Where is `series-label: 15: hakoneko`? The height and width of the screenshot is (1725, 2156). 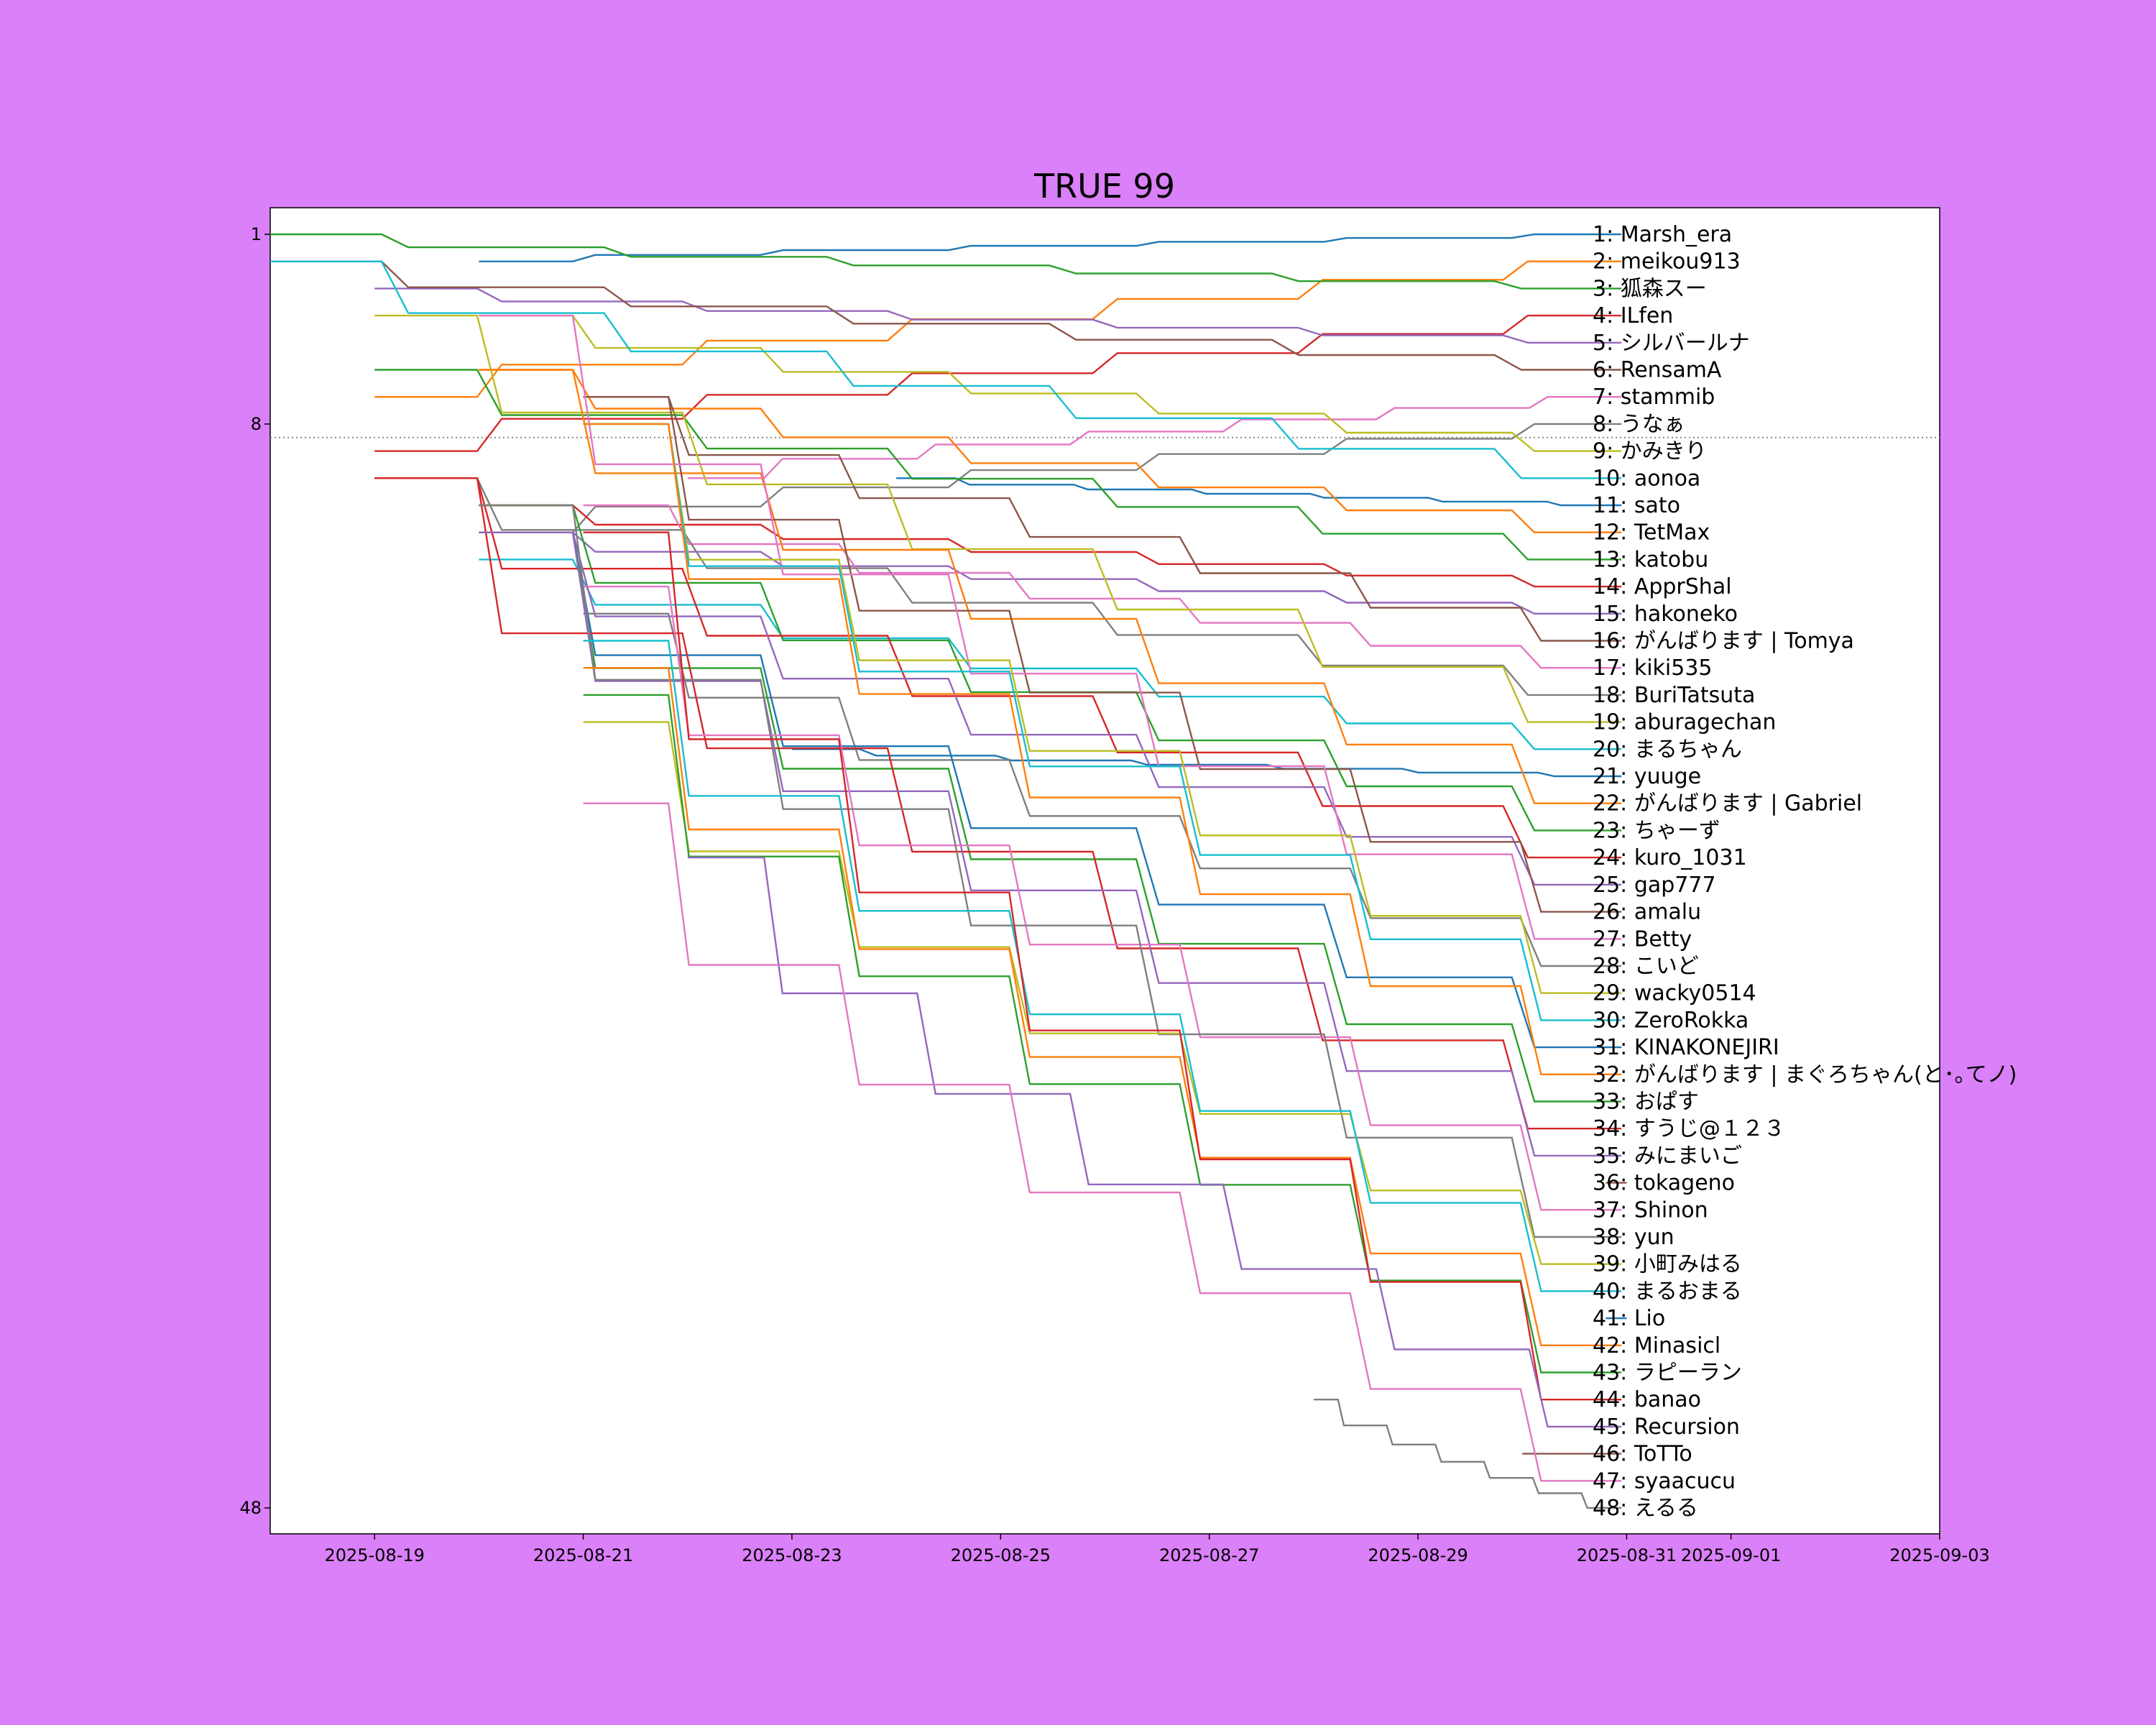 series-label: 15: hakoneko is located at coordinates (1665, 614).